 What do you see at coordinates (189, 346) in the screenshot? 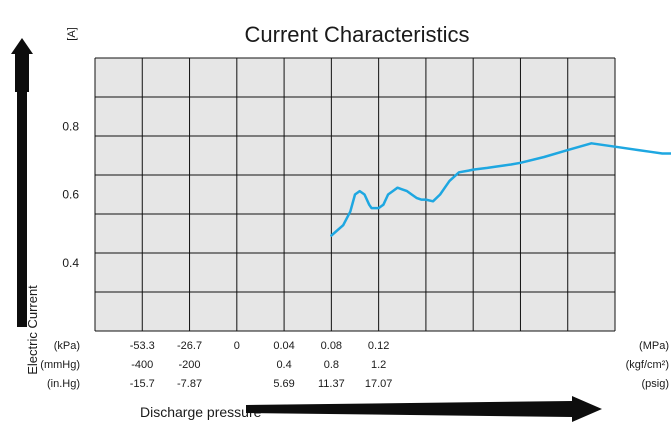
I see `x-tick-label: -26.7` at bounding box center [189, 346].